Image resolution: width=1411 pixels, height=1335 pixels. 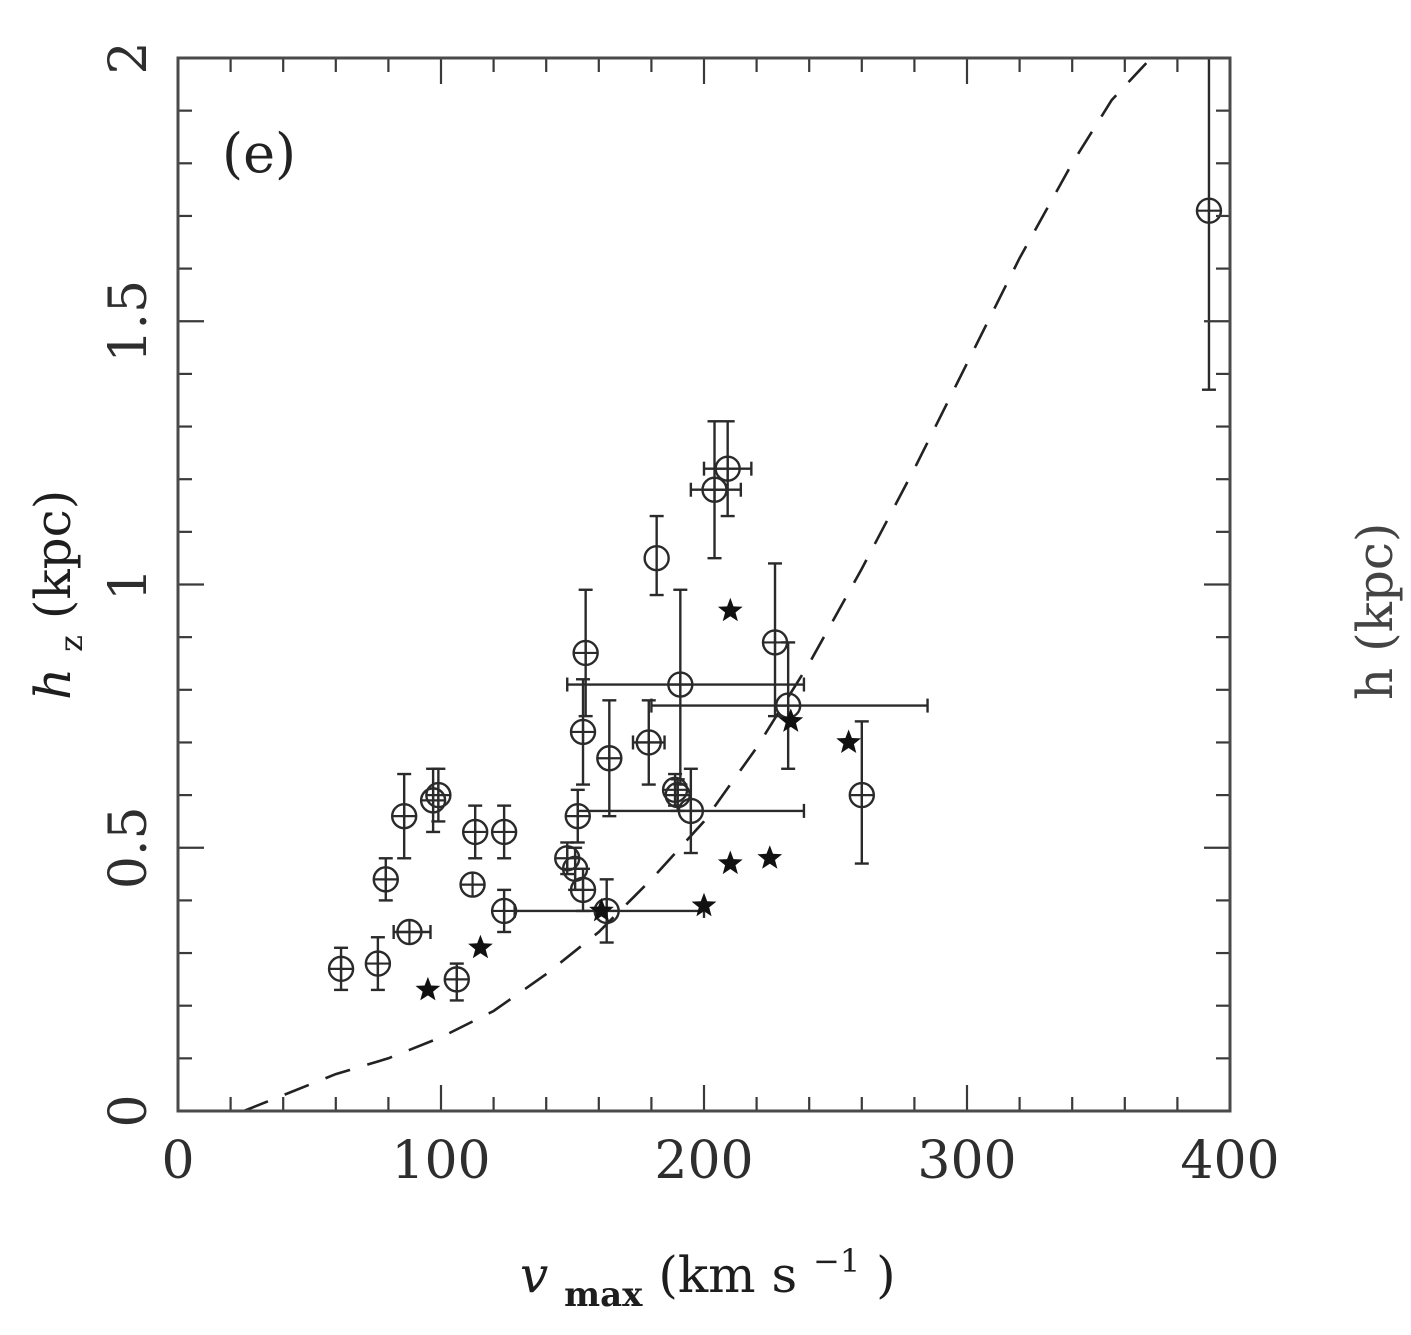 What do you see at coordinates (656, 558) in the screenshot?
I see `data-point-circle` at bounding box center [656, 558].